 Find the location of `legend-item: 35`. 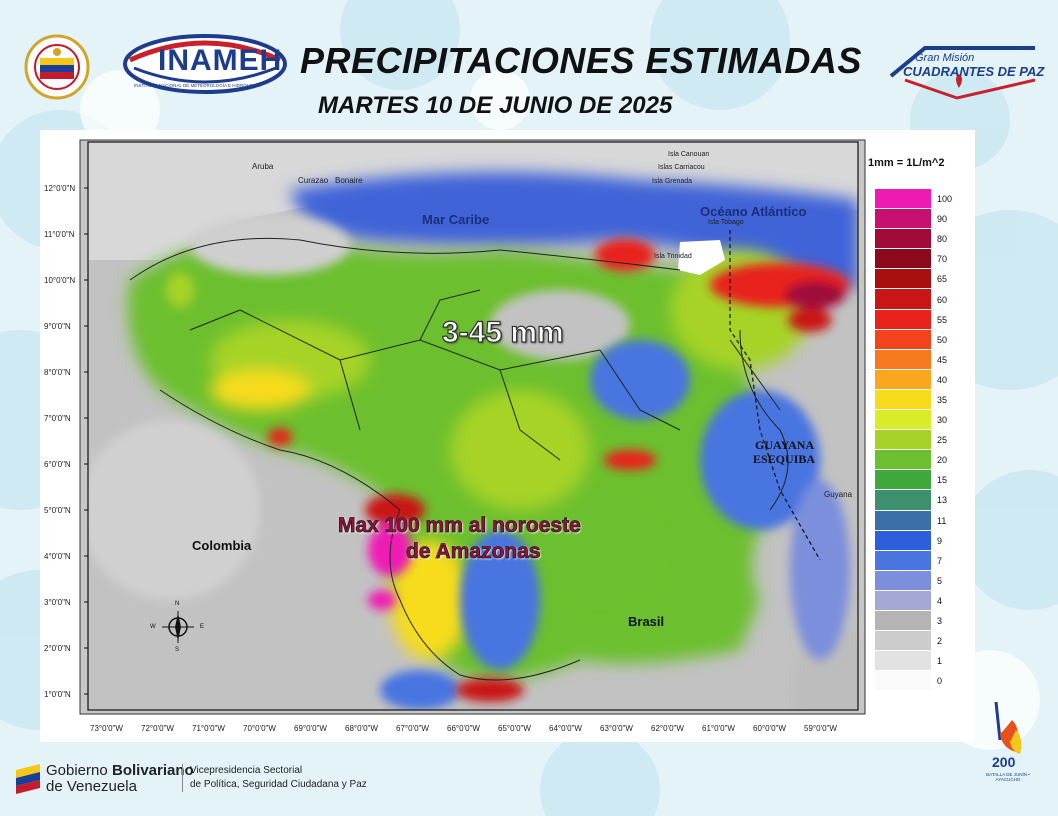

legend-item: 35 is located at coordinates (920, 400).